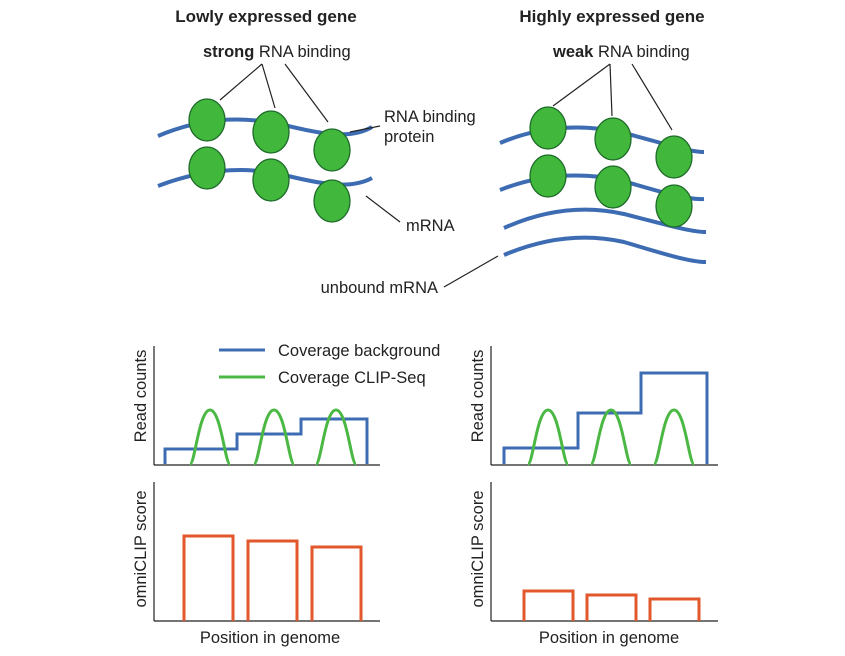  What do you see at coordinates (270, 638) in the screenshot?
I see `left-position-label: Position in genome` at bounding box center [270, 638].